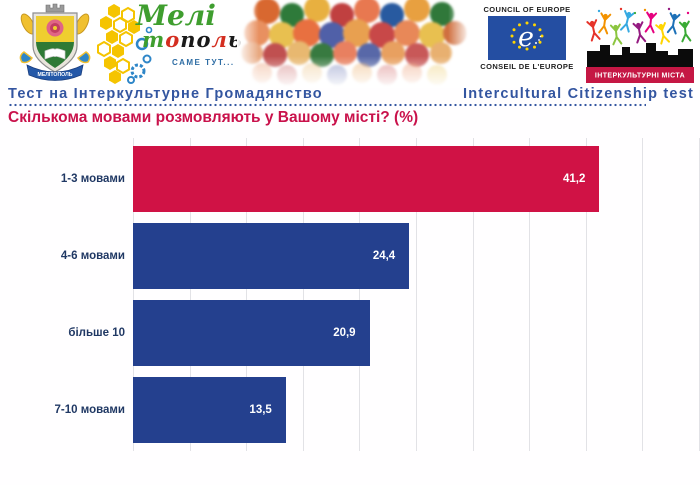  Describe the element at coordinates (366, 179) in the screenshot. I see `bar: 41,2` at that location.